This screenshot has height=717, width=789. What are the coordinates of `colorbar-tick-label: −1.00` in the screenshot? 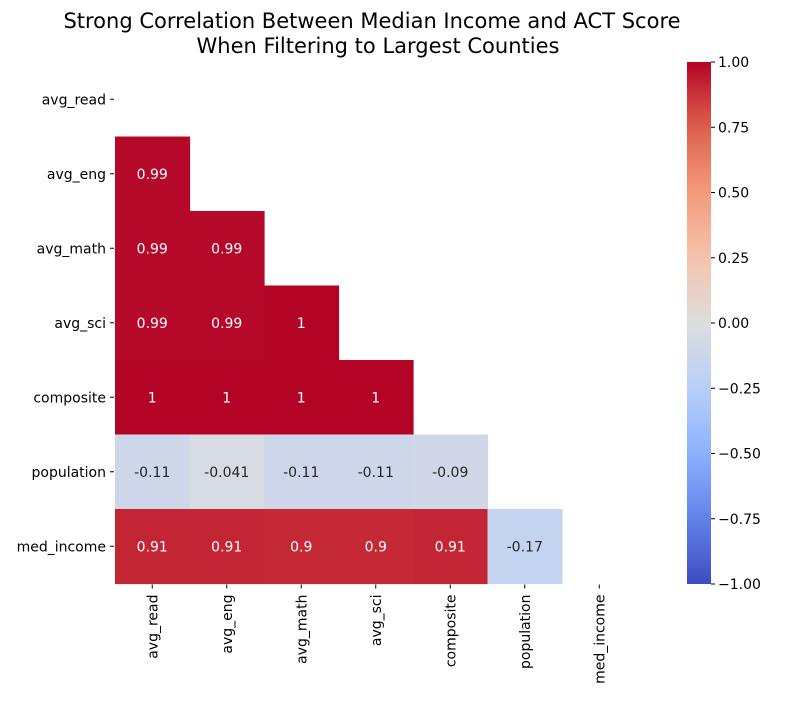 It's located at (739, 585).